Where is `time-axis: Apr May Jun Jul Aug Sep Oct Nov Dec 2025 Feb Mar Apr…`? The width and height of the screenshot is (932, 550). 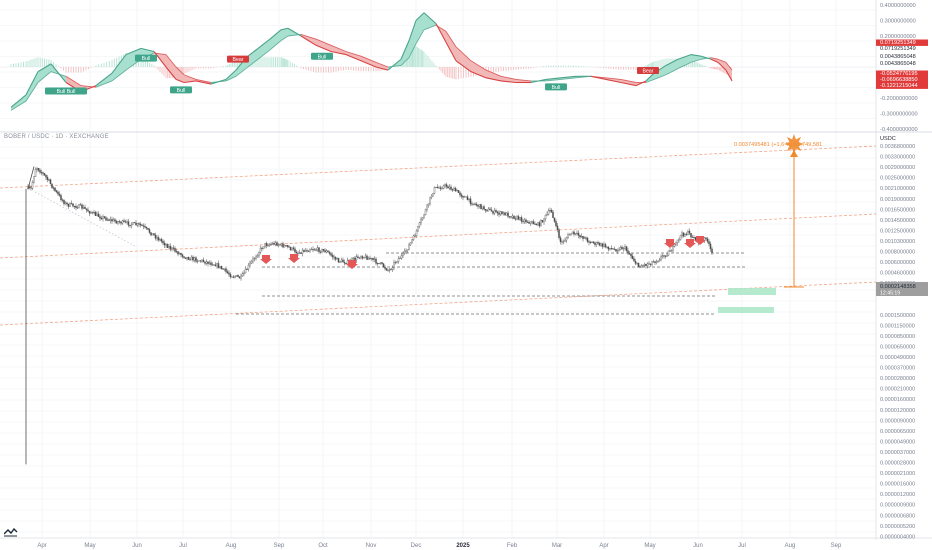 time-axis: Apr May Jun Jul Aug Sep Oct Nov Dec 2025 Feb Mar Apr… is located at coordinates (439, 546).